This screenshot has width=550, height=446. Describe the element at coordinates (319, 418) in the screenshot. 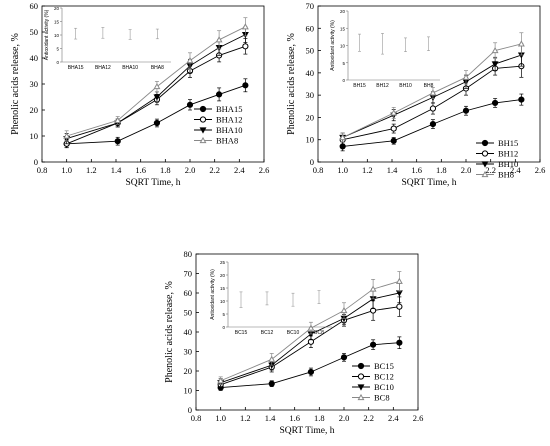

I see `x-tick-label: 1.8` at that location.